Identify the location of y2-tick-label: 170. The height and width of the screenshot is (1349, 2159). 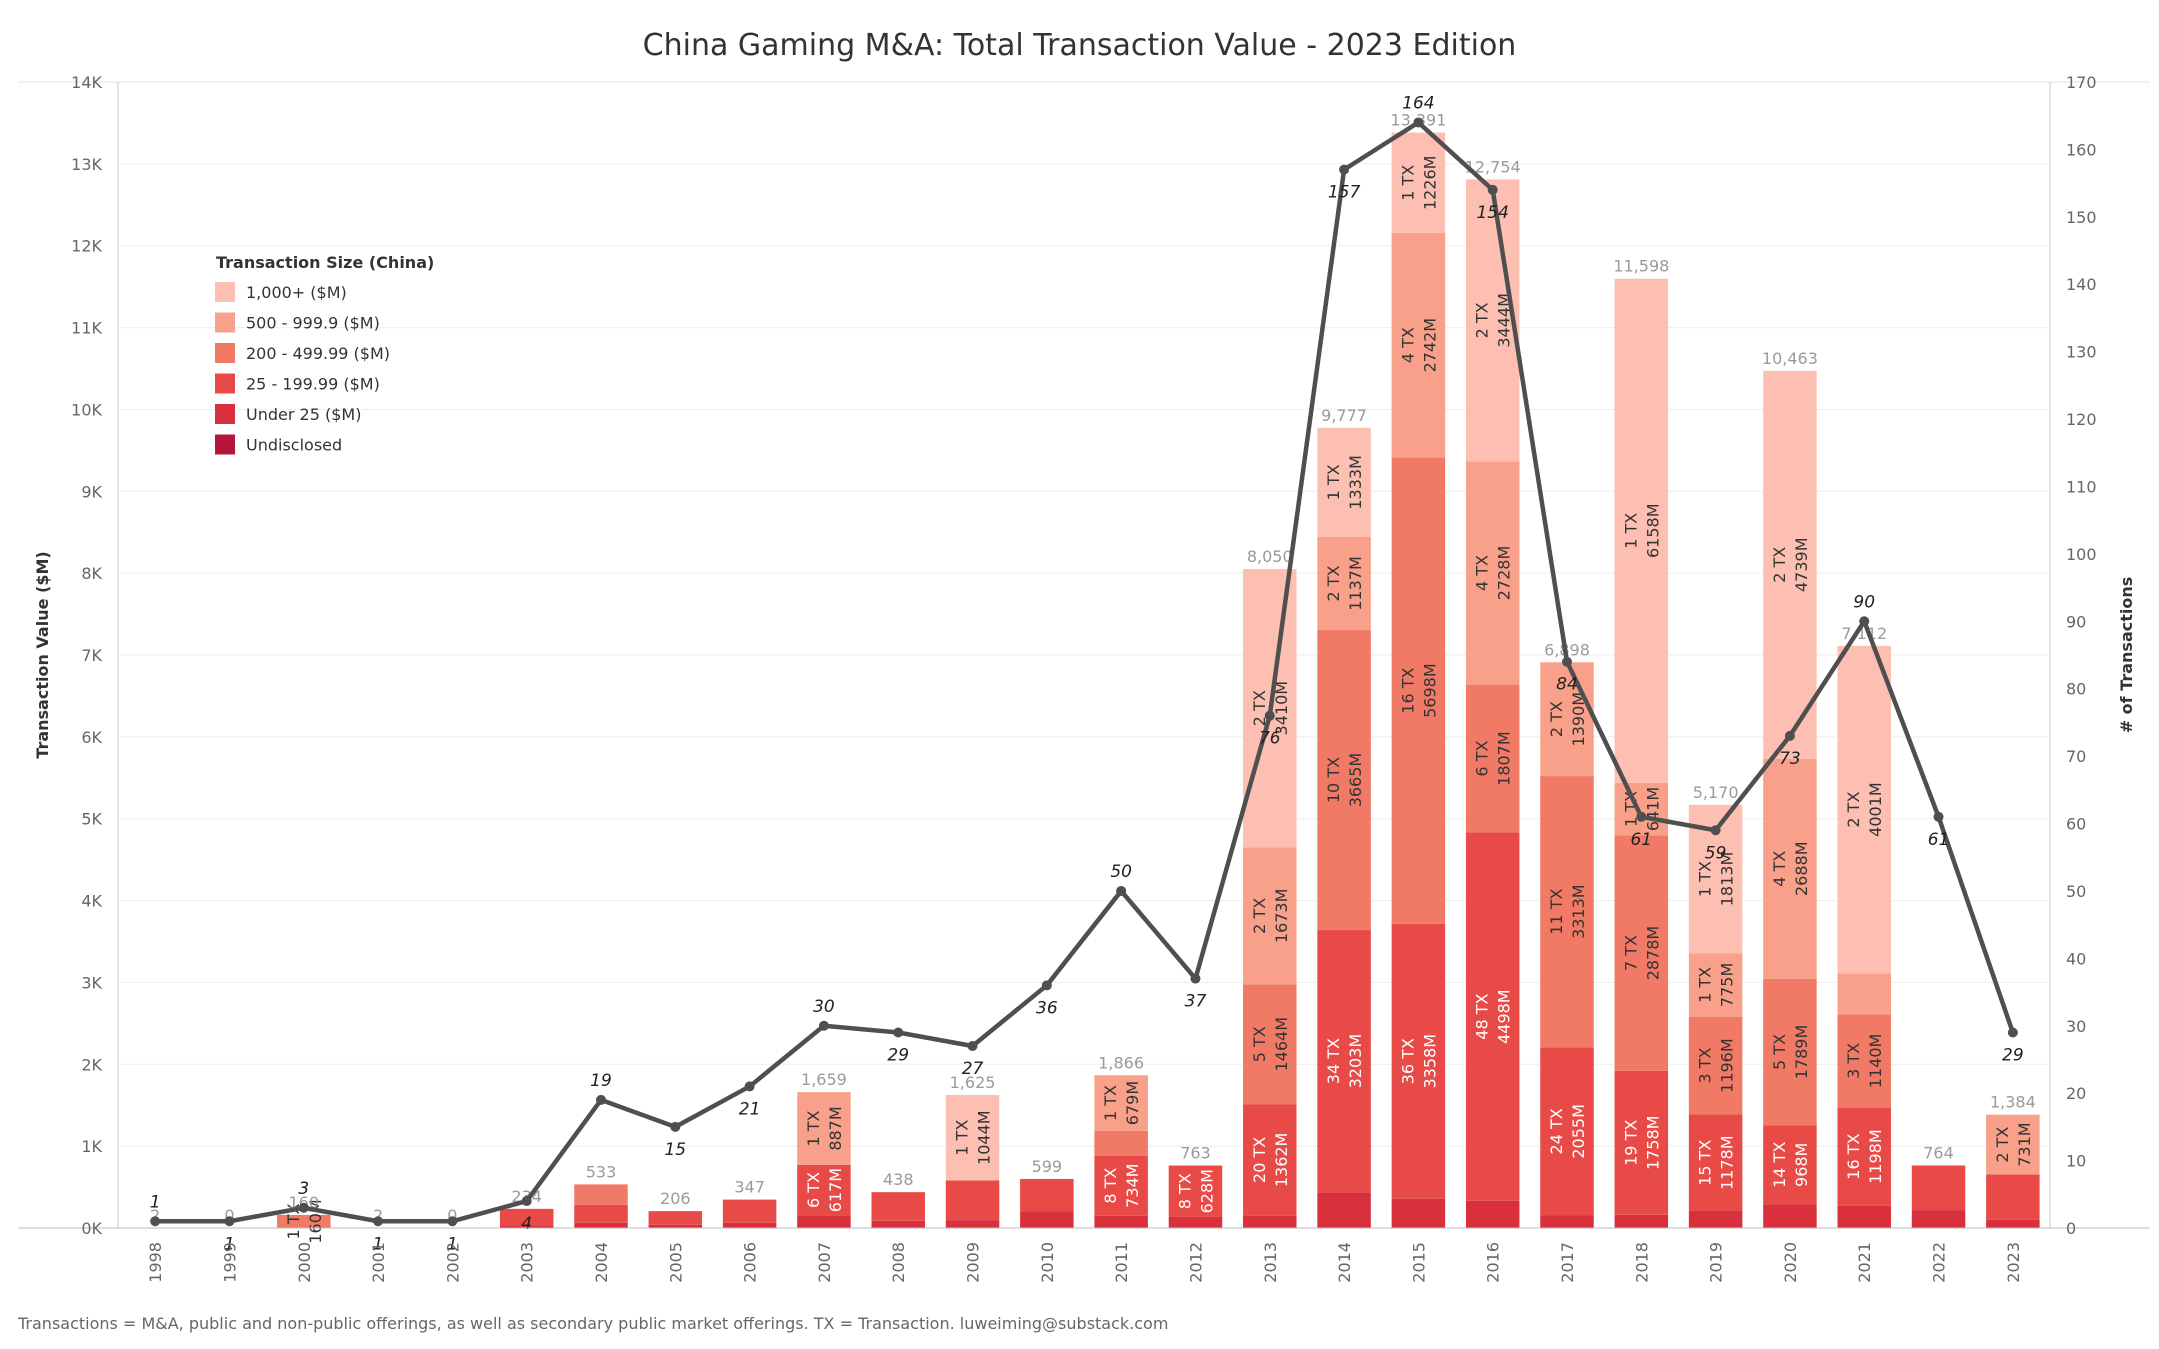
(2081, 82).